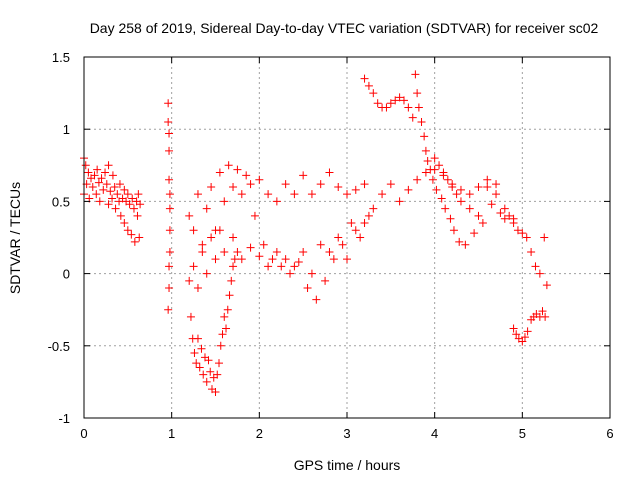 This screenshot has width=640, height=480. I want to click on series-satellite-tracks-lower, so click(279, 256).